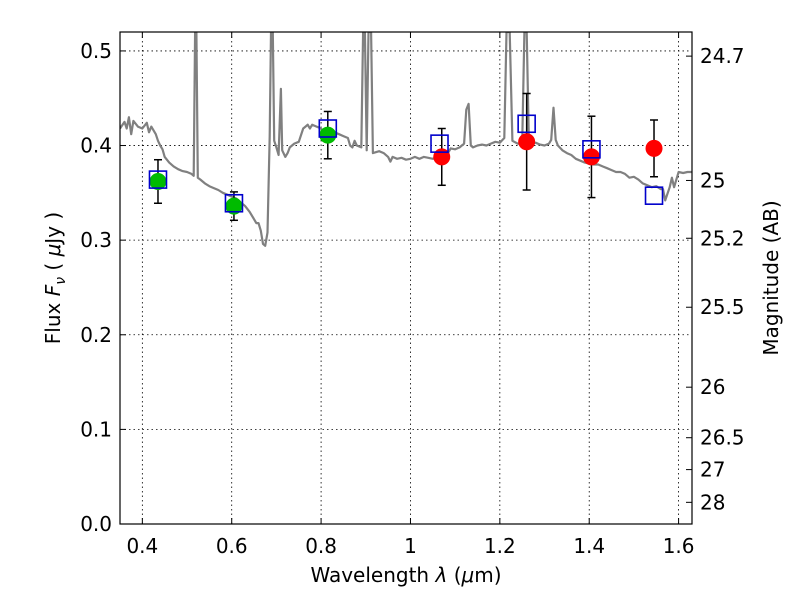 The width and height of the screenshot is (800, 600). What do you see at coordinates (410, 546) in the screenshot?
I see `x-tick-label: 1` at bounding box center [410, 546].